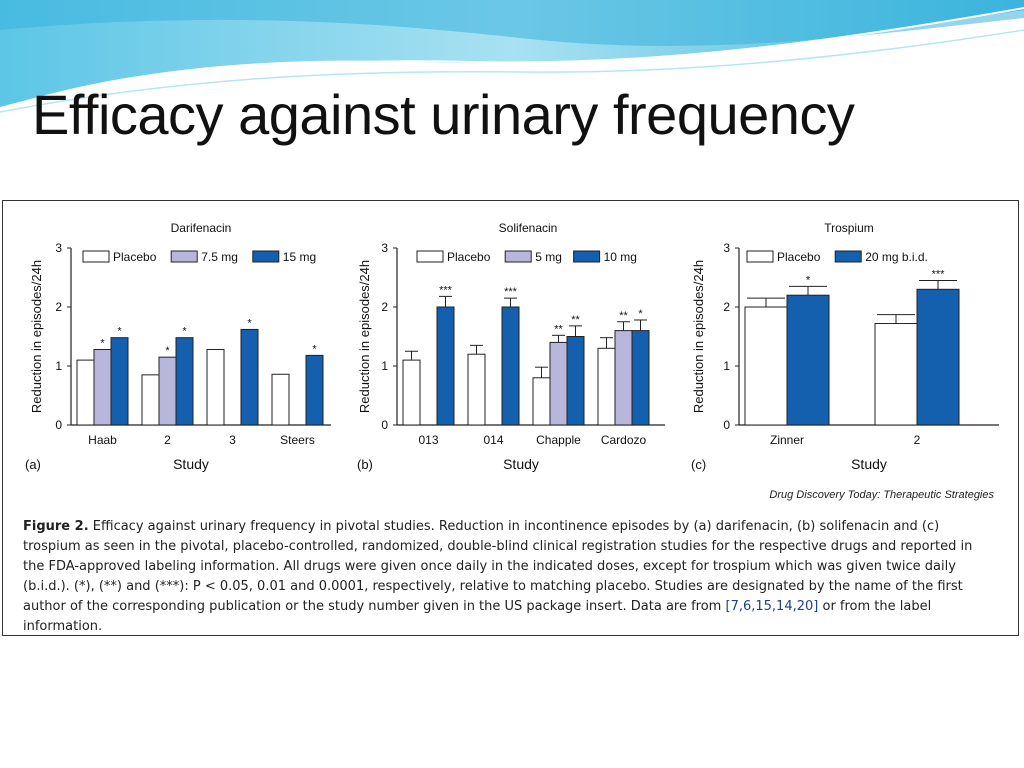 The height and width of the screenshot is (768, 1024). What do you see at coordinates (808, 280) in the screenshot?
I see `sig-marker-2-1-0: *` at bounding box center [808, 280].